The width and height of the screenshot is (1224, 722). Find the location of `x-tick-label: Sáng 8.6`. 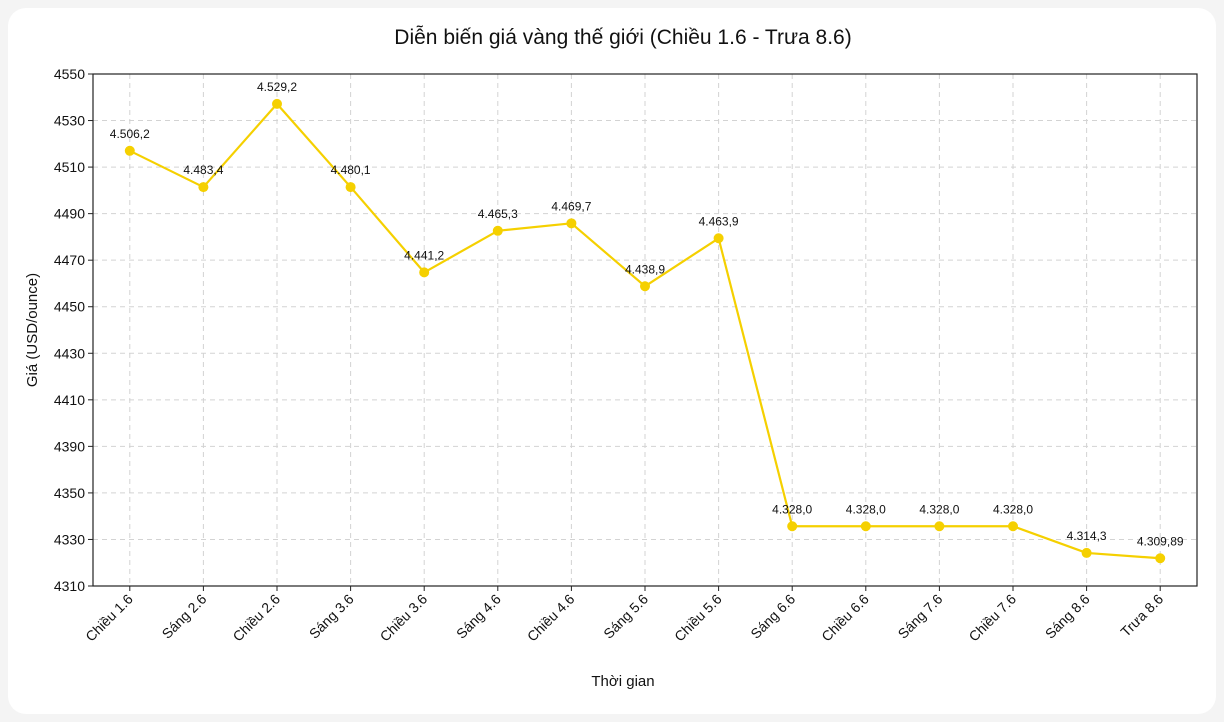

x-tick-label: Sáng 8.6 is located at coordinates (1067, 616).